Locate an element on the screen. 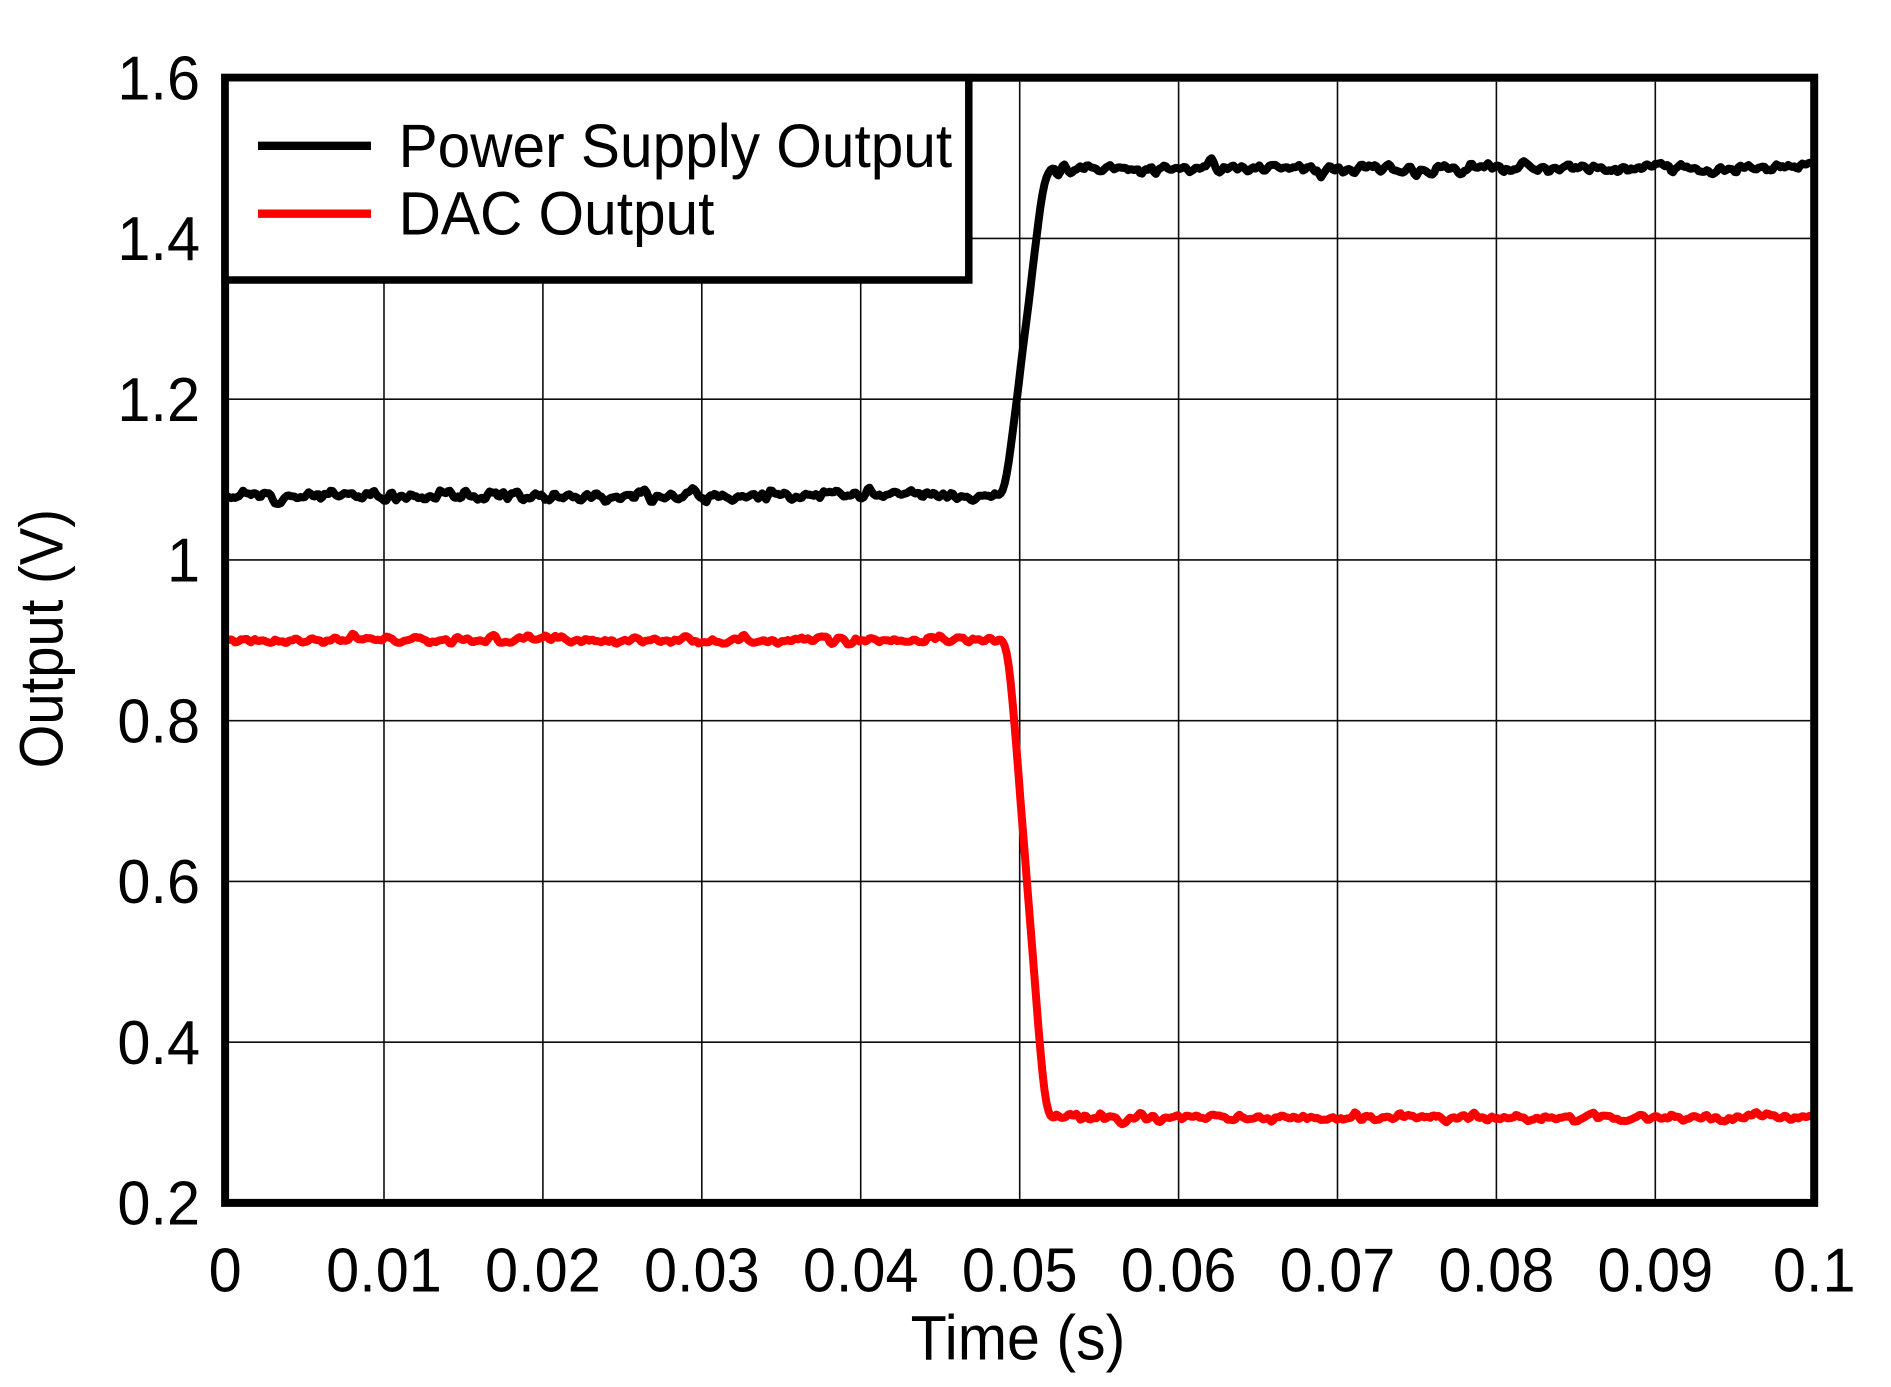 This screenshot has width=1891, height=1387. svg-text: 0.05 is located at coordinates (1020, 1270).